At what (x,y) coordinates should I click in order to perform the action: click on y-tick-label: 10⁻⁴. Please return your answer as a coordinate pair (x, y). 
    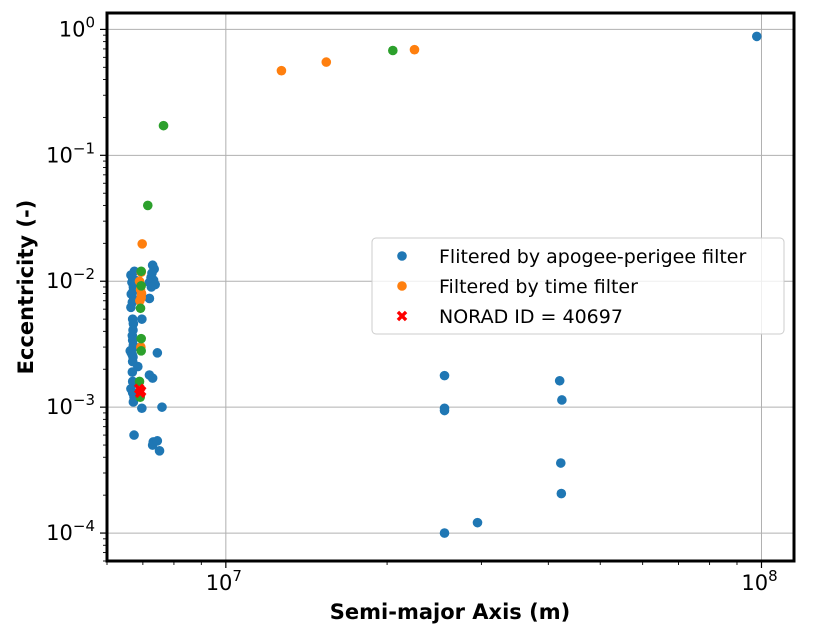
    Looking at the image, I should click on (70, 531).